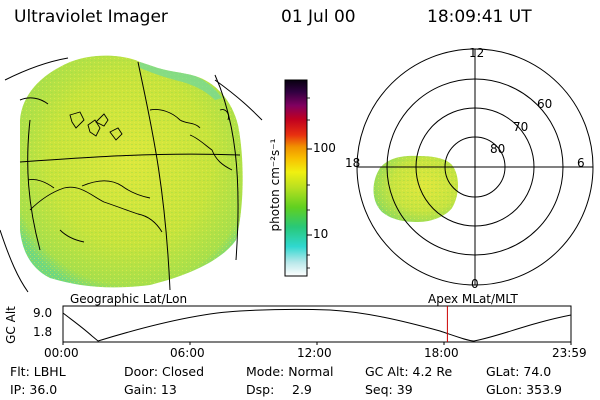  Describe the element at coordinates (477, 53) in the screenshot. I see `mlt-label-12: 12` at that location.